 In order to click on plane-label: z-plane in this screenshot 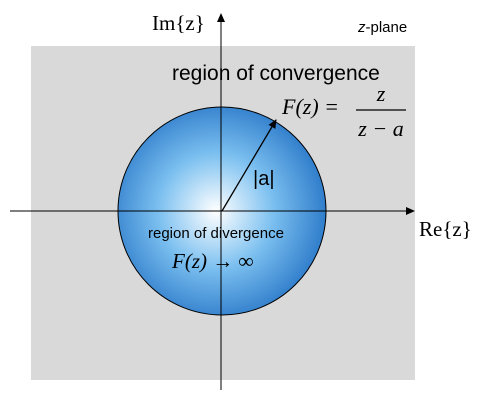, I will do `click(382, 27)`.